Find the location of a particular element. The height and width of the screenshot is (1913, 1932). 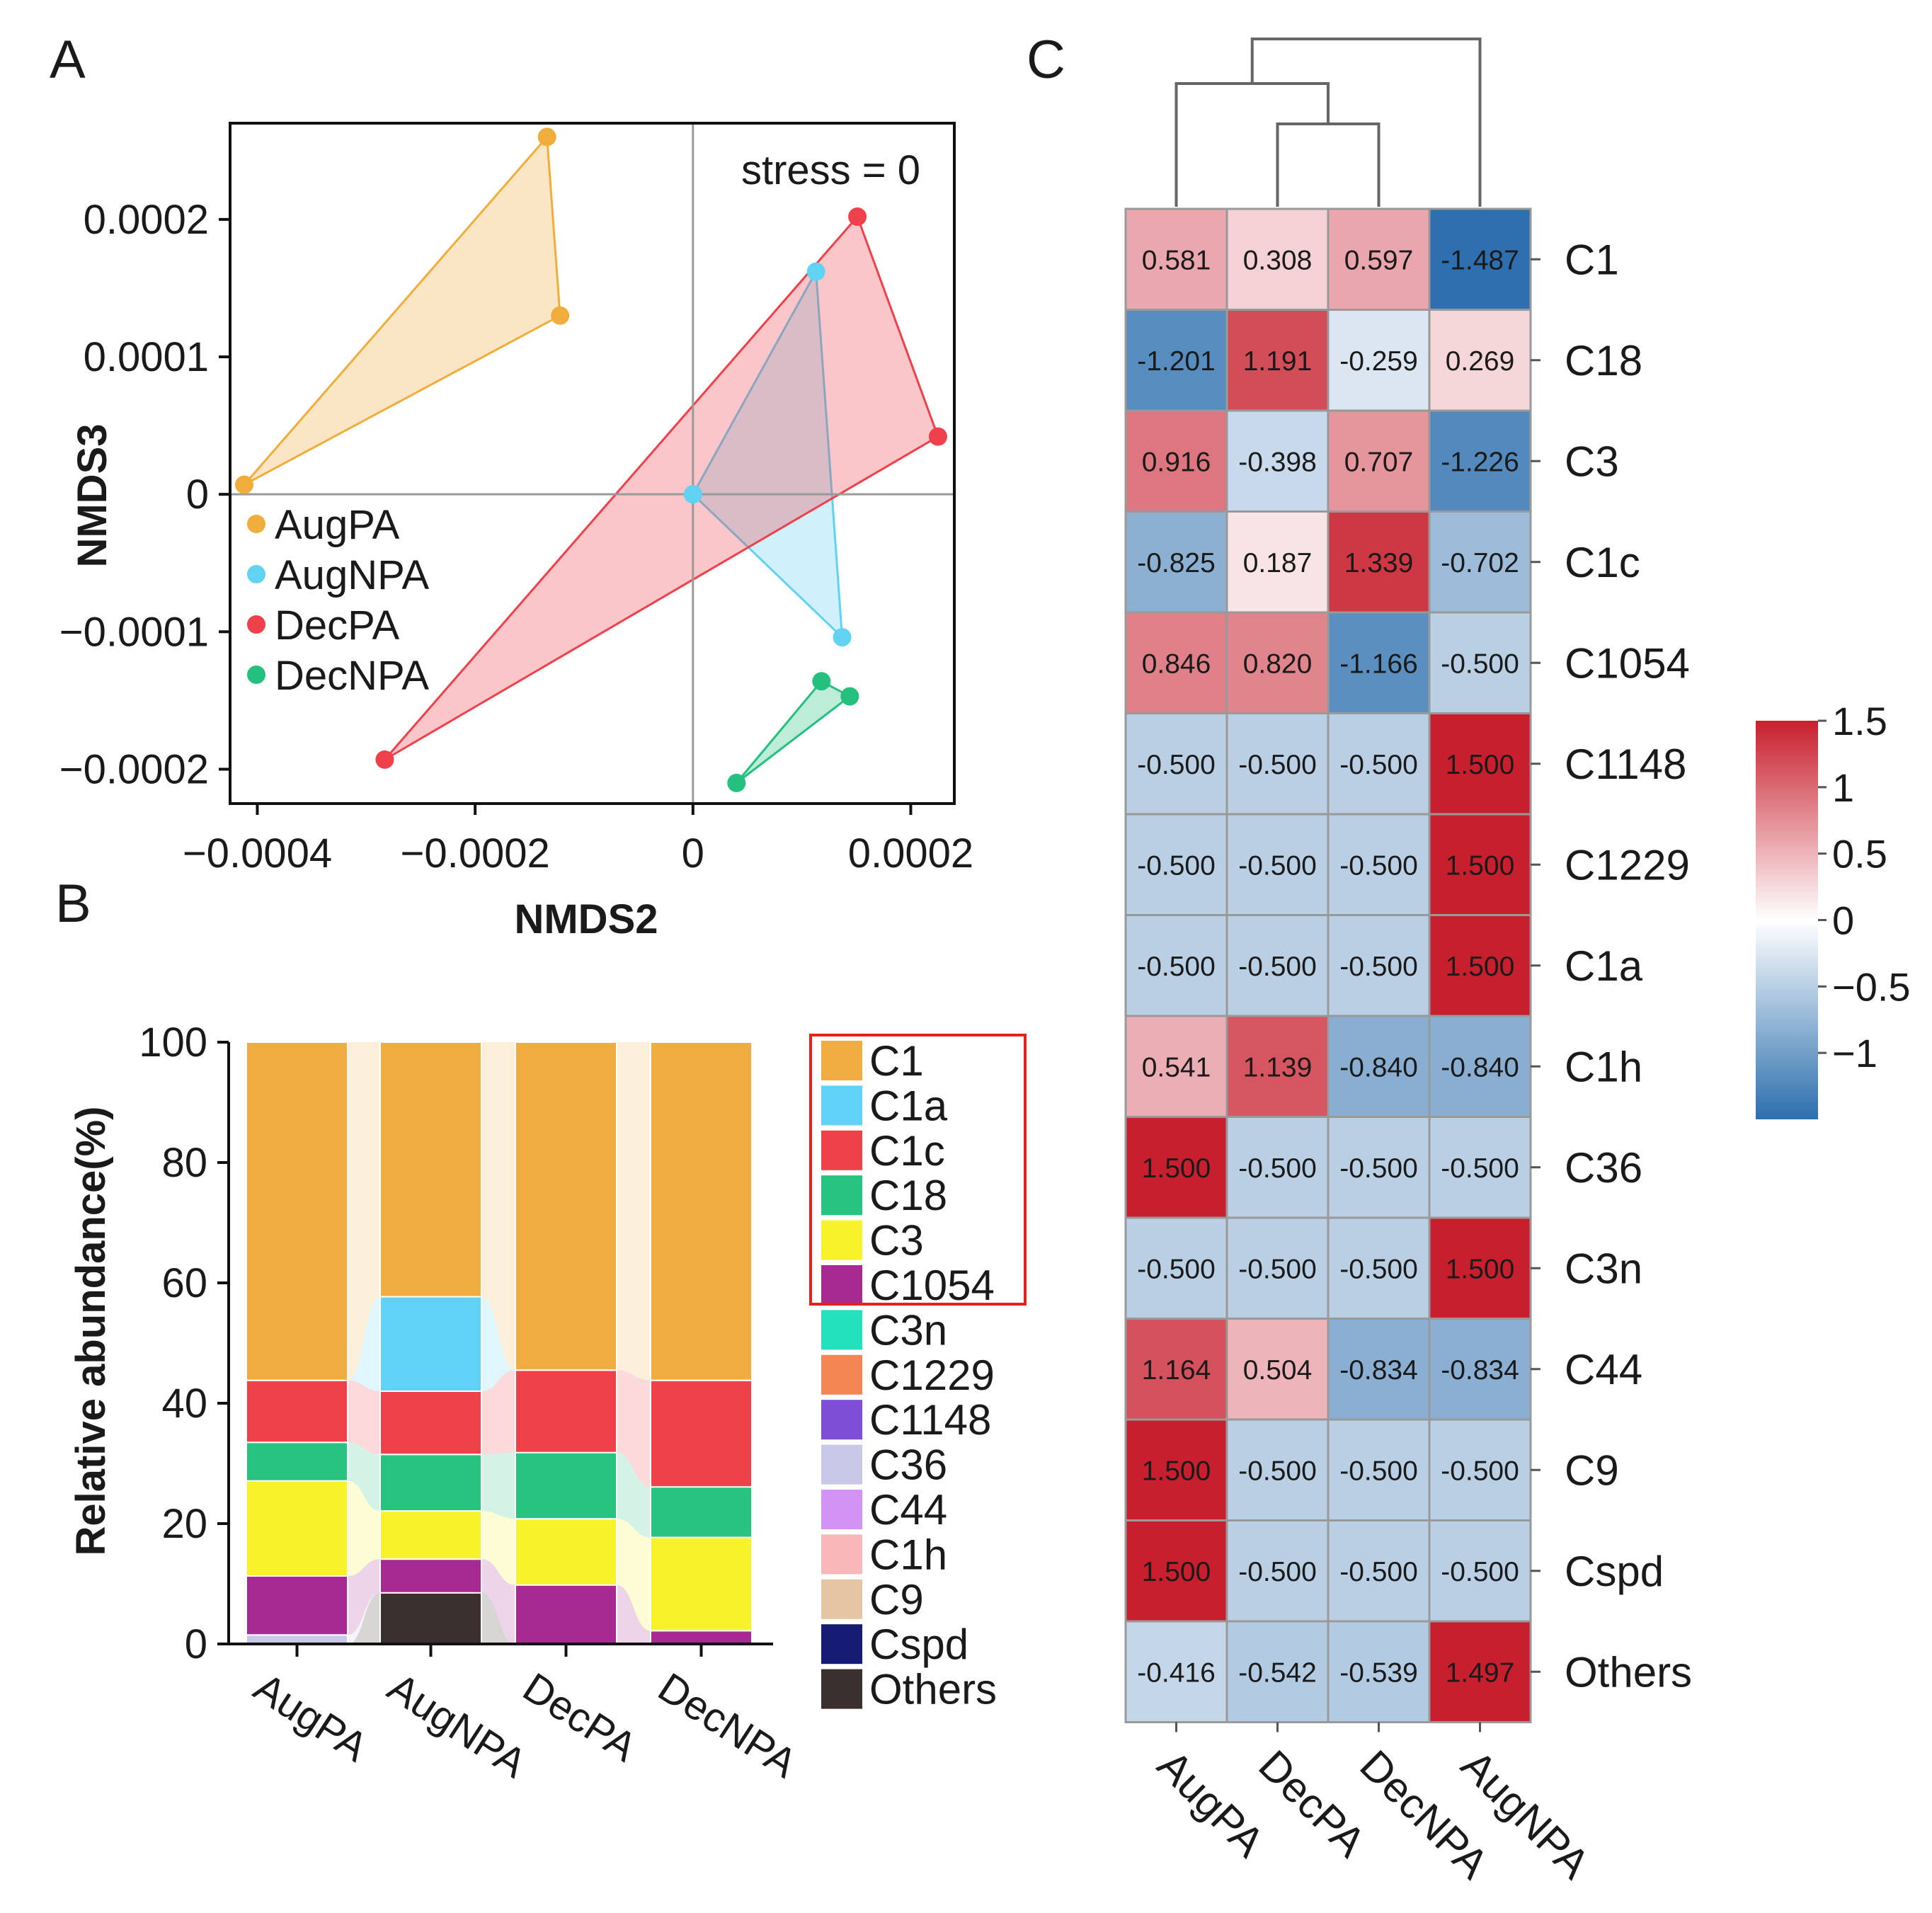

cell-value-label: 0.597 is located at coordinates (1379, 260).